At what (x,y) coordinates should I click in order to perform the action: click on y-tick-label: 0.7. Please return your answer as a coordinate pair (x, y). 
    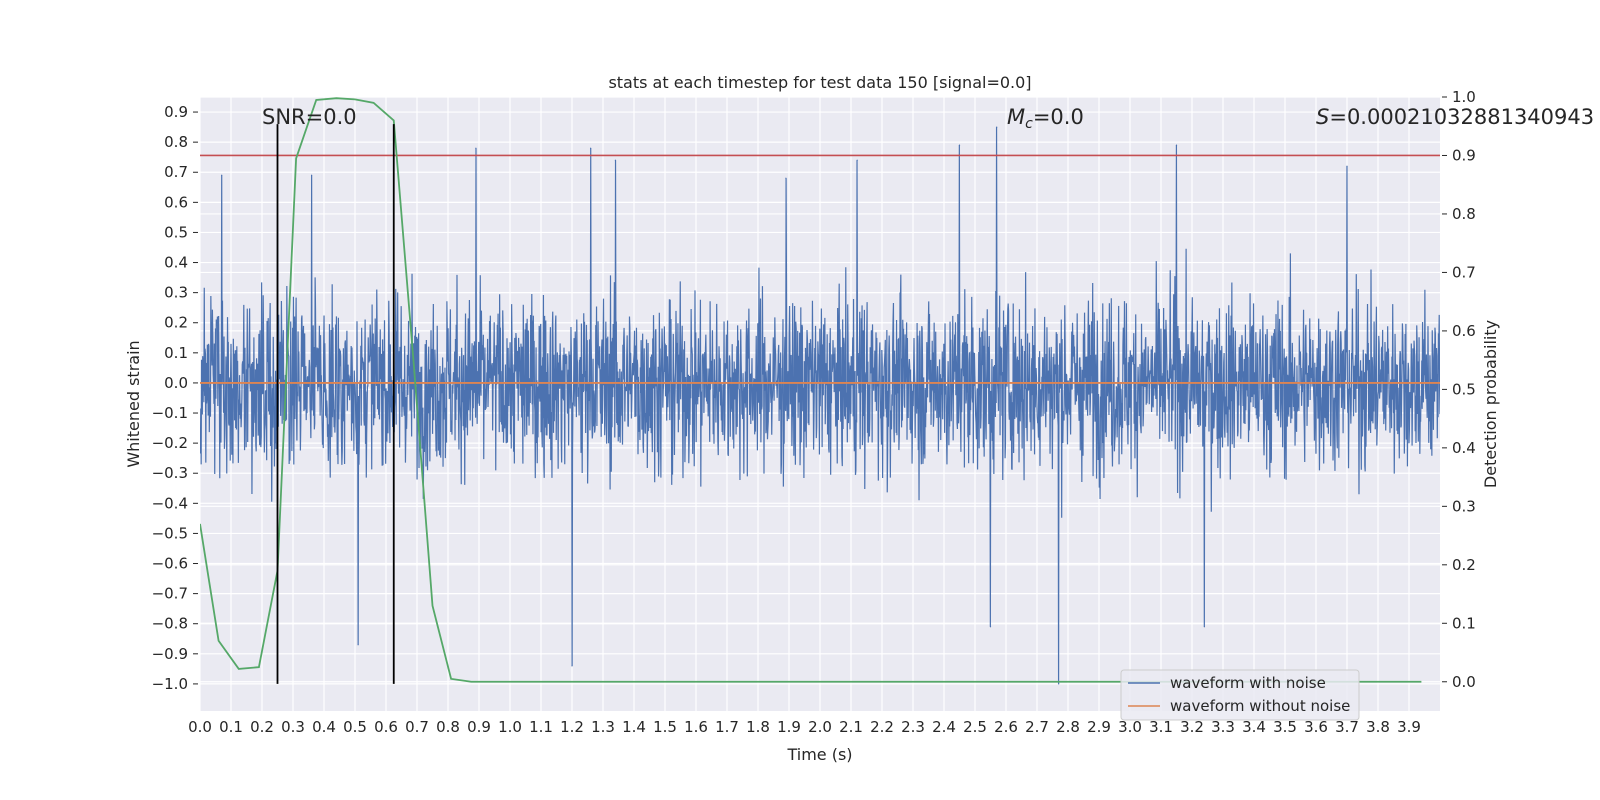
    Looking at the image, I should click on (176, 172).